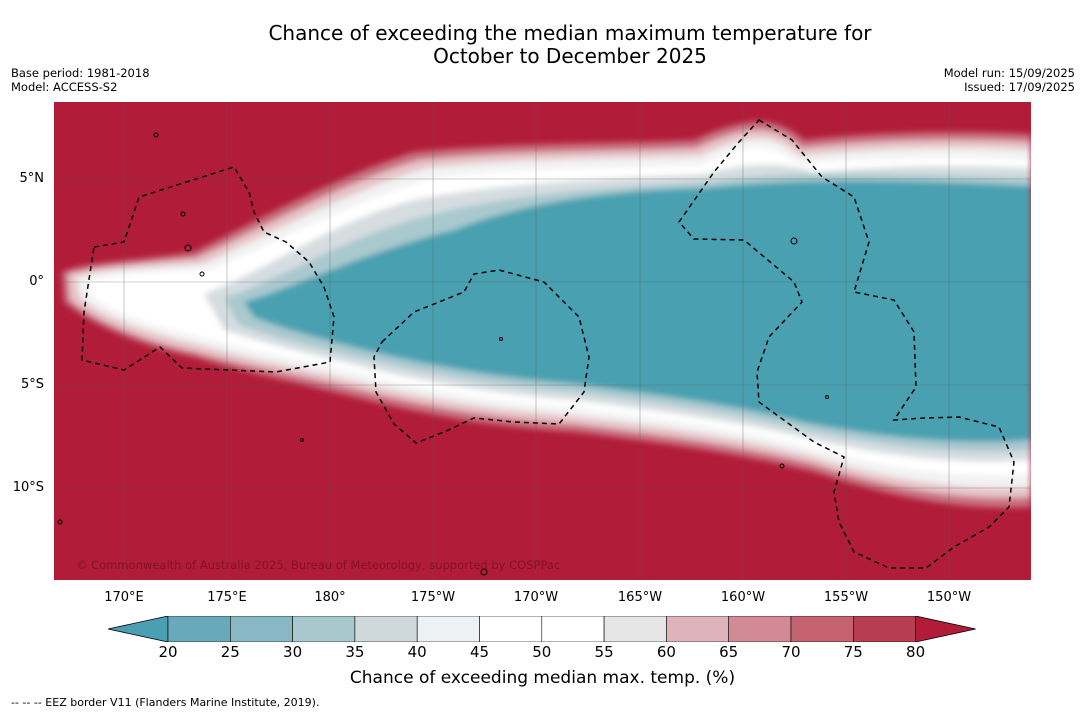  What do you see at coordinates (604, 652) in the screenshot?
I see `colorbar-tick-label: 55` at bounding box center [604, 652].